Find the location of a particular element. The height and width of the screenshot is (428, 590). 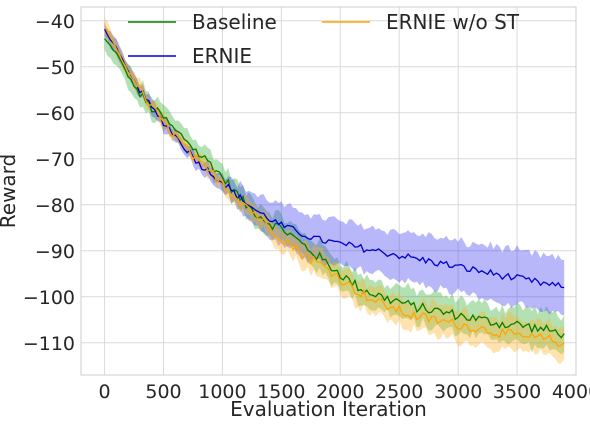

y-tick-label: −40 is located at coordinates (55, 22).